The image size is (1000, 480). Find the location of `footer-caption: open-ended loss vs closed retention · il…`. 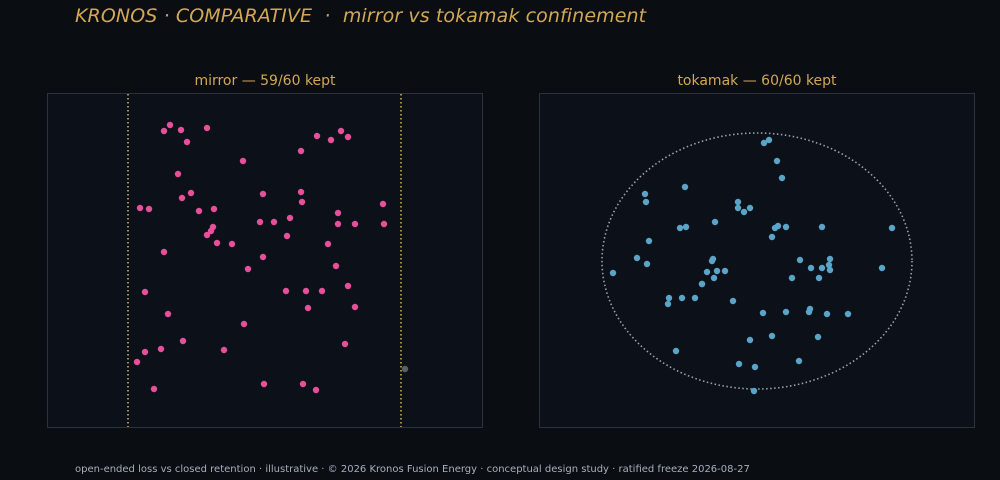

footer-caption: open-ended loss vs closed retention · il… is located at coordinates (412, 469).